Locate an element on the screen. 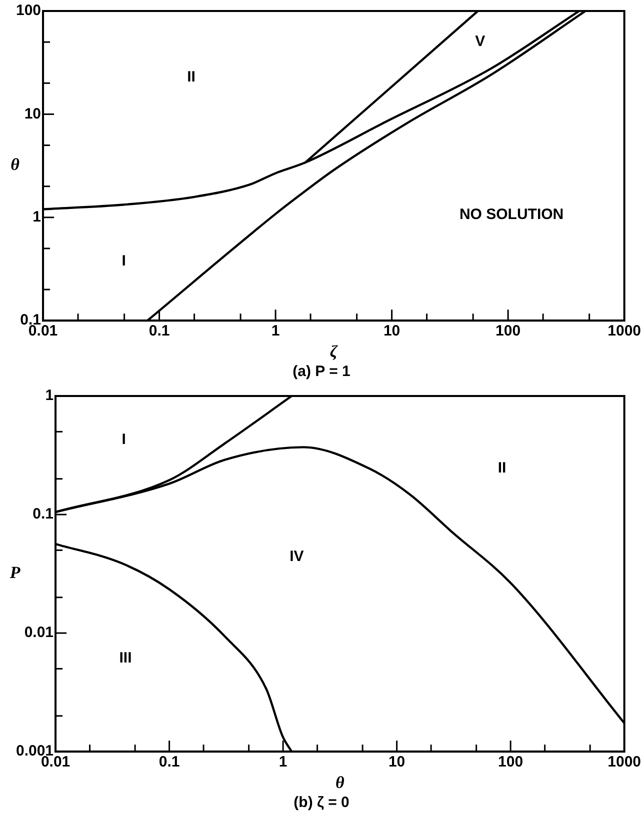 The width and height of the screenshot is (643, 816). x-axis-title: θ is located at coordinates (340, 782).